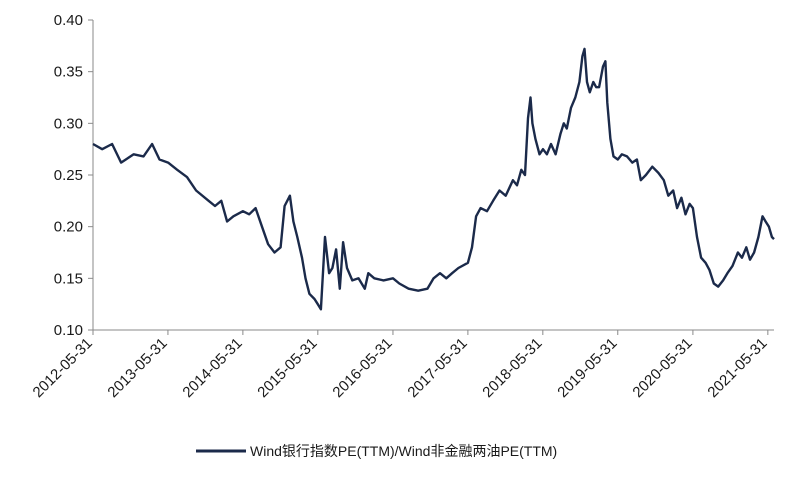 The image size is (800, 480). What do you see at coordinates (137, 368) in the screenshot?
I see `x-tick-label: 2013-05-31` at bounding box center [137, 368].